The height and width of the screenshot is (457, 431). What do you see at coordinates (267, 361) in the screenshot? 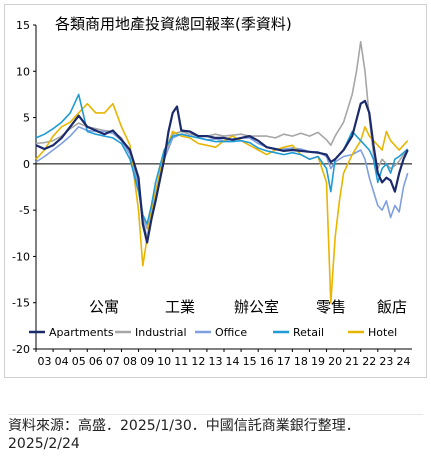
I see `x-tick-label: 16` at bounding box center [267, 361].